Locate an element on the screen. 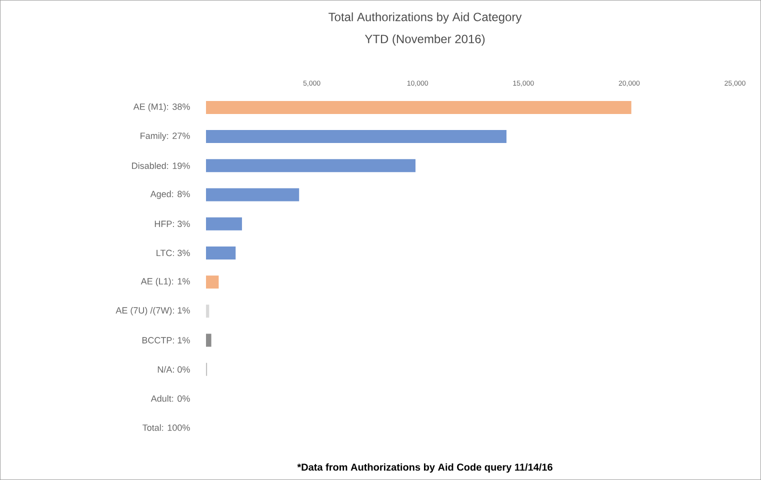  y-tick-label: LTC: 3% is located at coordinates (173, 253).